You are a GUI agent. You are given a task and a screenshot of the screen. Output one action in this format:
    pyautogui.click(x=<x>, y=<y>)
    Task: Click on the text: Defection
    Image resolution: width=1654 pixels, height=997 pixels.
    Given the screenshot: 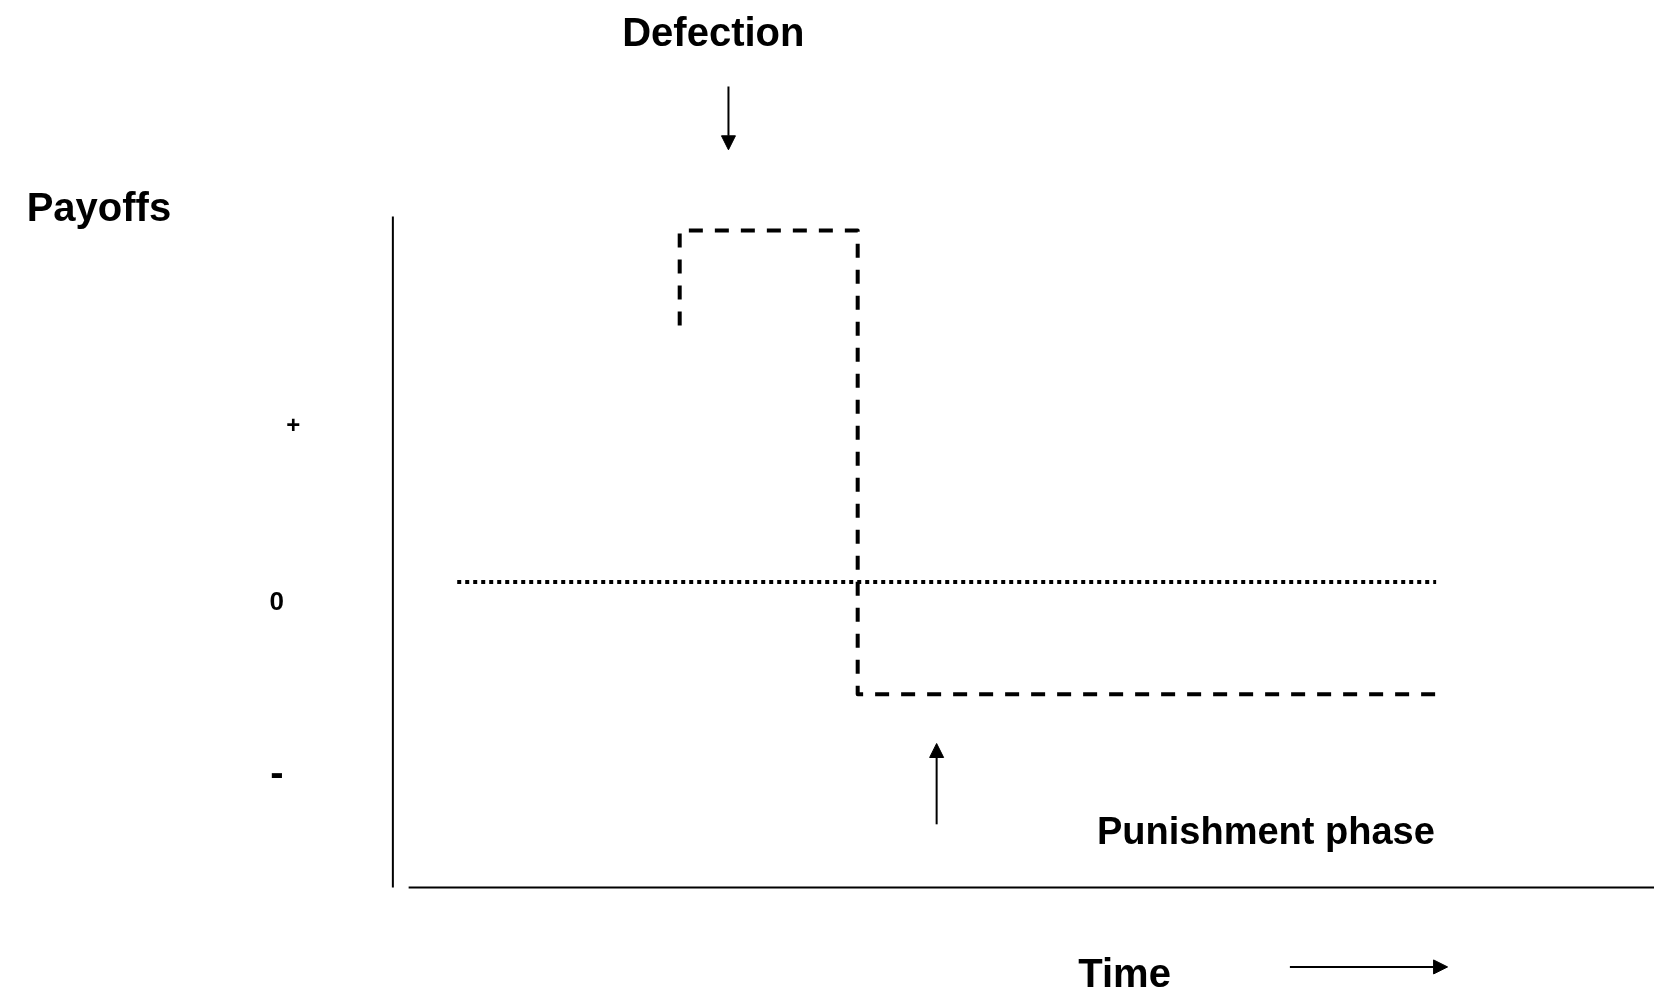 What is the action you would take?
    pyautogui.click(x=713, y=32)
    